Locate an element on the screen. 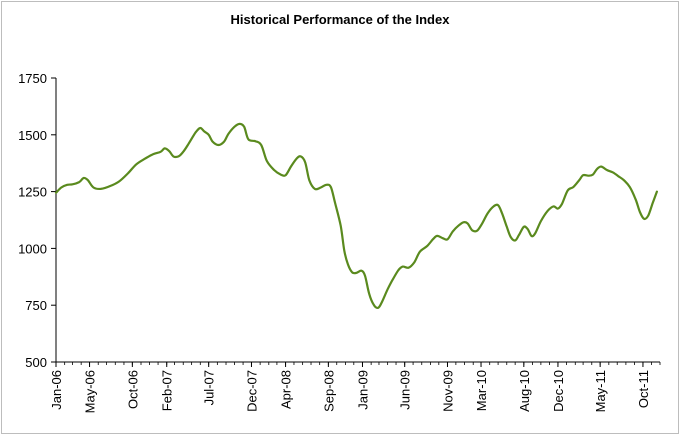  x-tick-label: Jan-06 is located at coordinates (56, 390).